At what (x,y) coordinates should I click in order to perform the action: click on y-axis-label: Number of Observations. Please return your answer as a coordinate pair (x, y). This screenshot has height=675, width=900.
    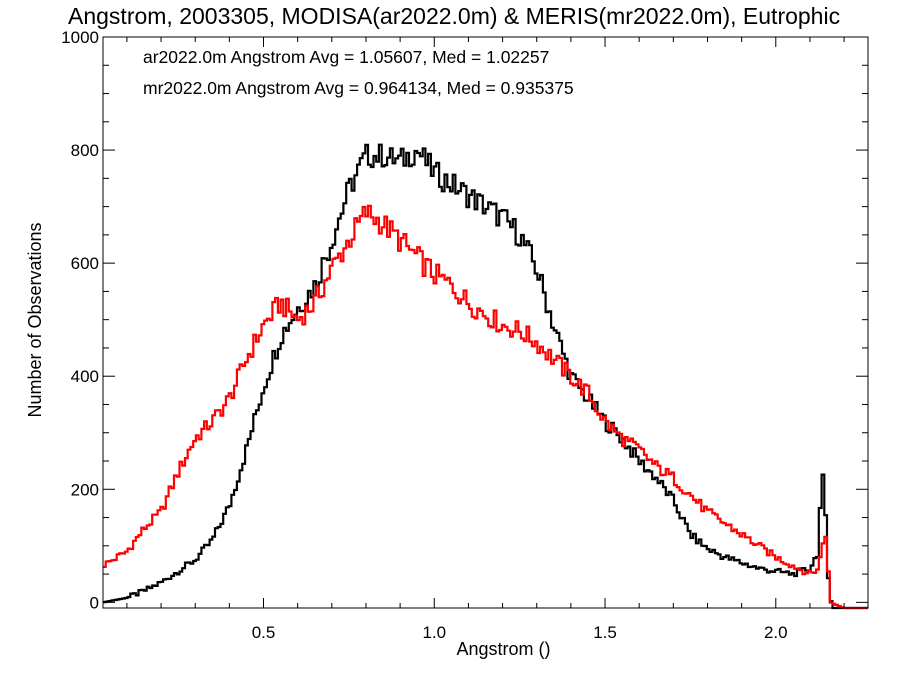
    Looking at the image, I should click on (35, 319).